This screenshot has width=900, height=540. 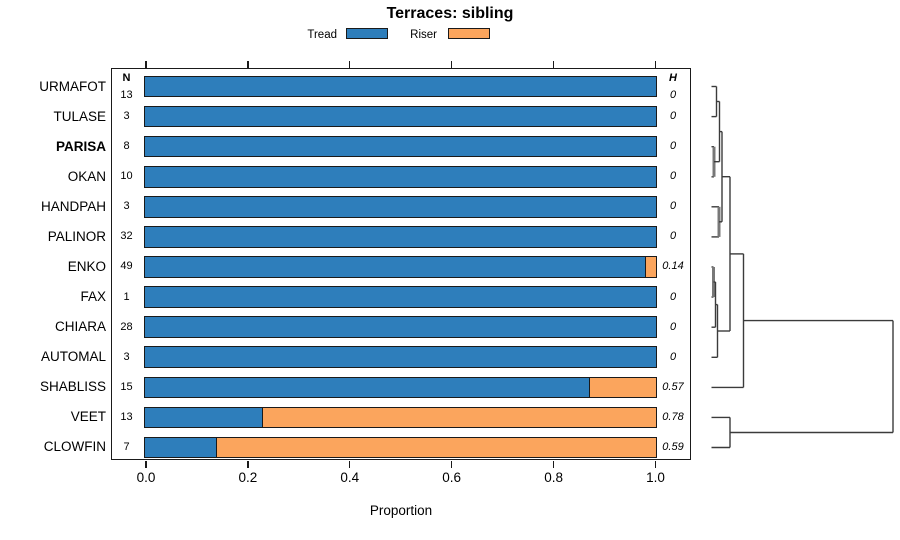 I want to click on category-label: SHABLISS, so click(x=72, y=387).